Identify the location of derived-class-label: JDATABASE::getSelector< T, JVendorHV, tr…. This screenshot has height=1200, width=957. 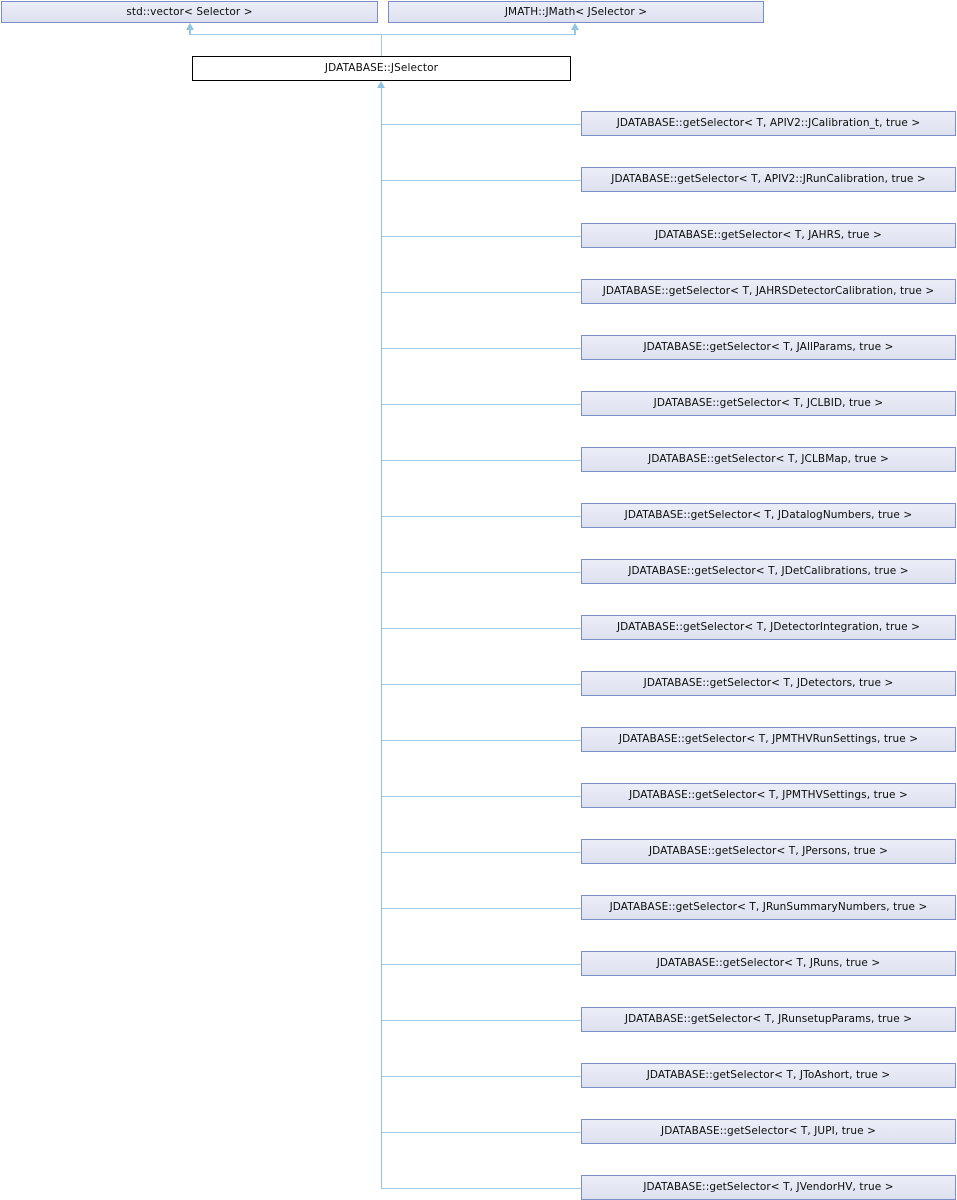
(768, 1187).